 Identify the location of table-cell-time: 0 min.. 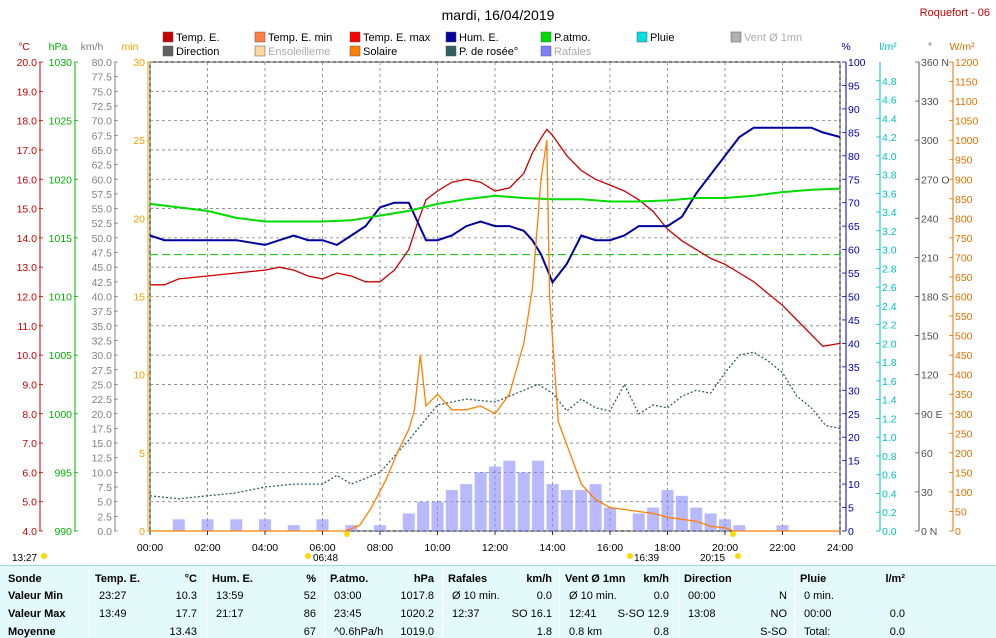
(819, 596).